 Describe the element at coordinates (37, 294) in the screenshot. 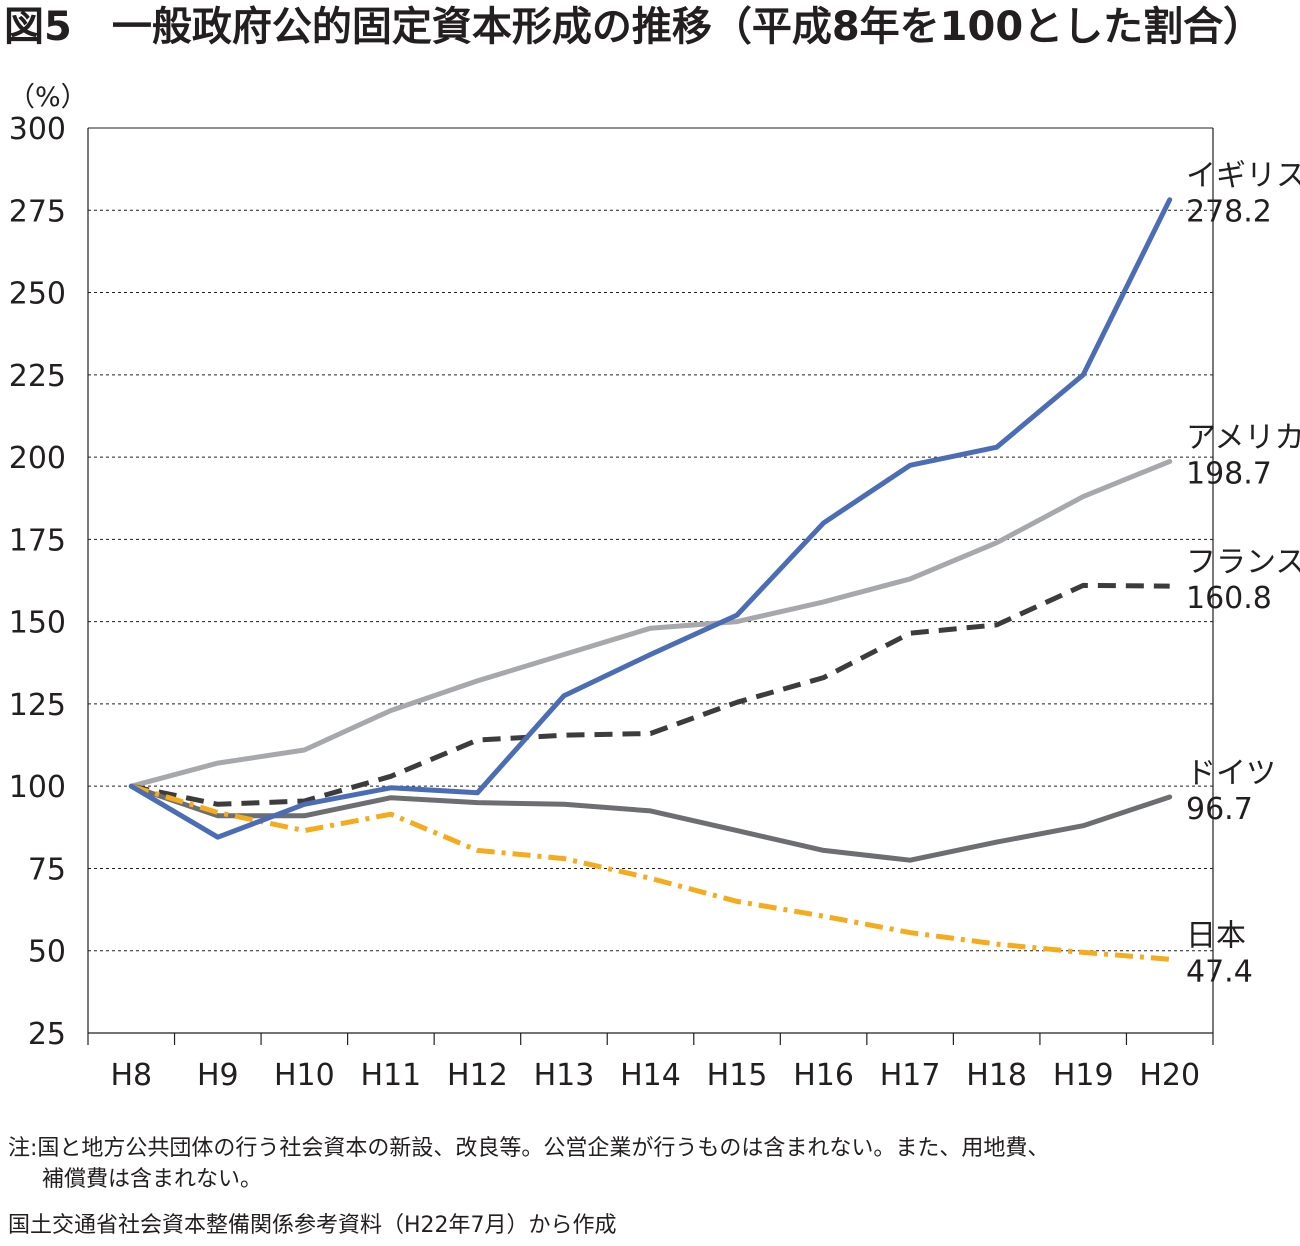

I see `y-tick-label: 250` at that location.